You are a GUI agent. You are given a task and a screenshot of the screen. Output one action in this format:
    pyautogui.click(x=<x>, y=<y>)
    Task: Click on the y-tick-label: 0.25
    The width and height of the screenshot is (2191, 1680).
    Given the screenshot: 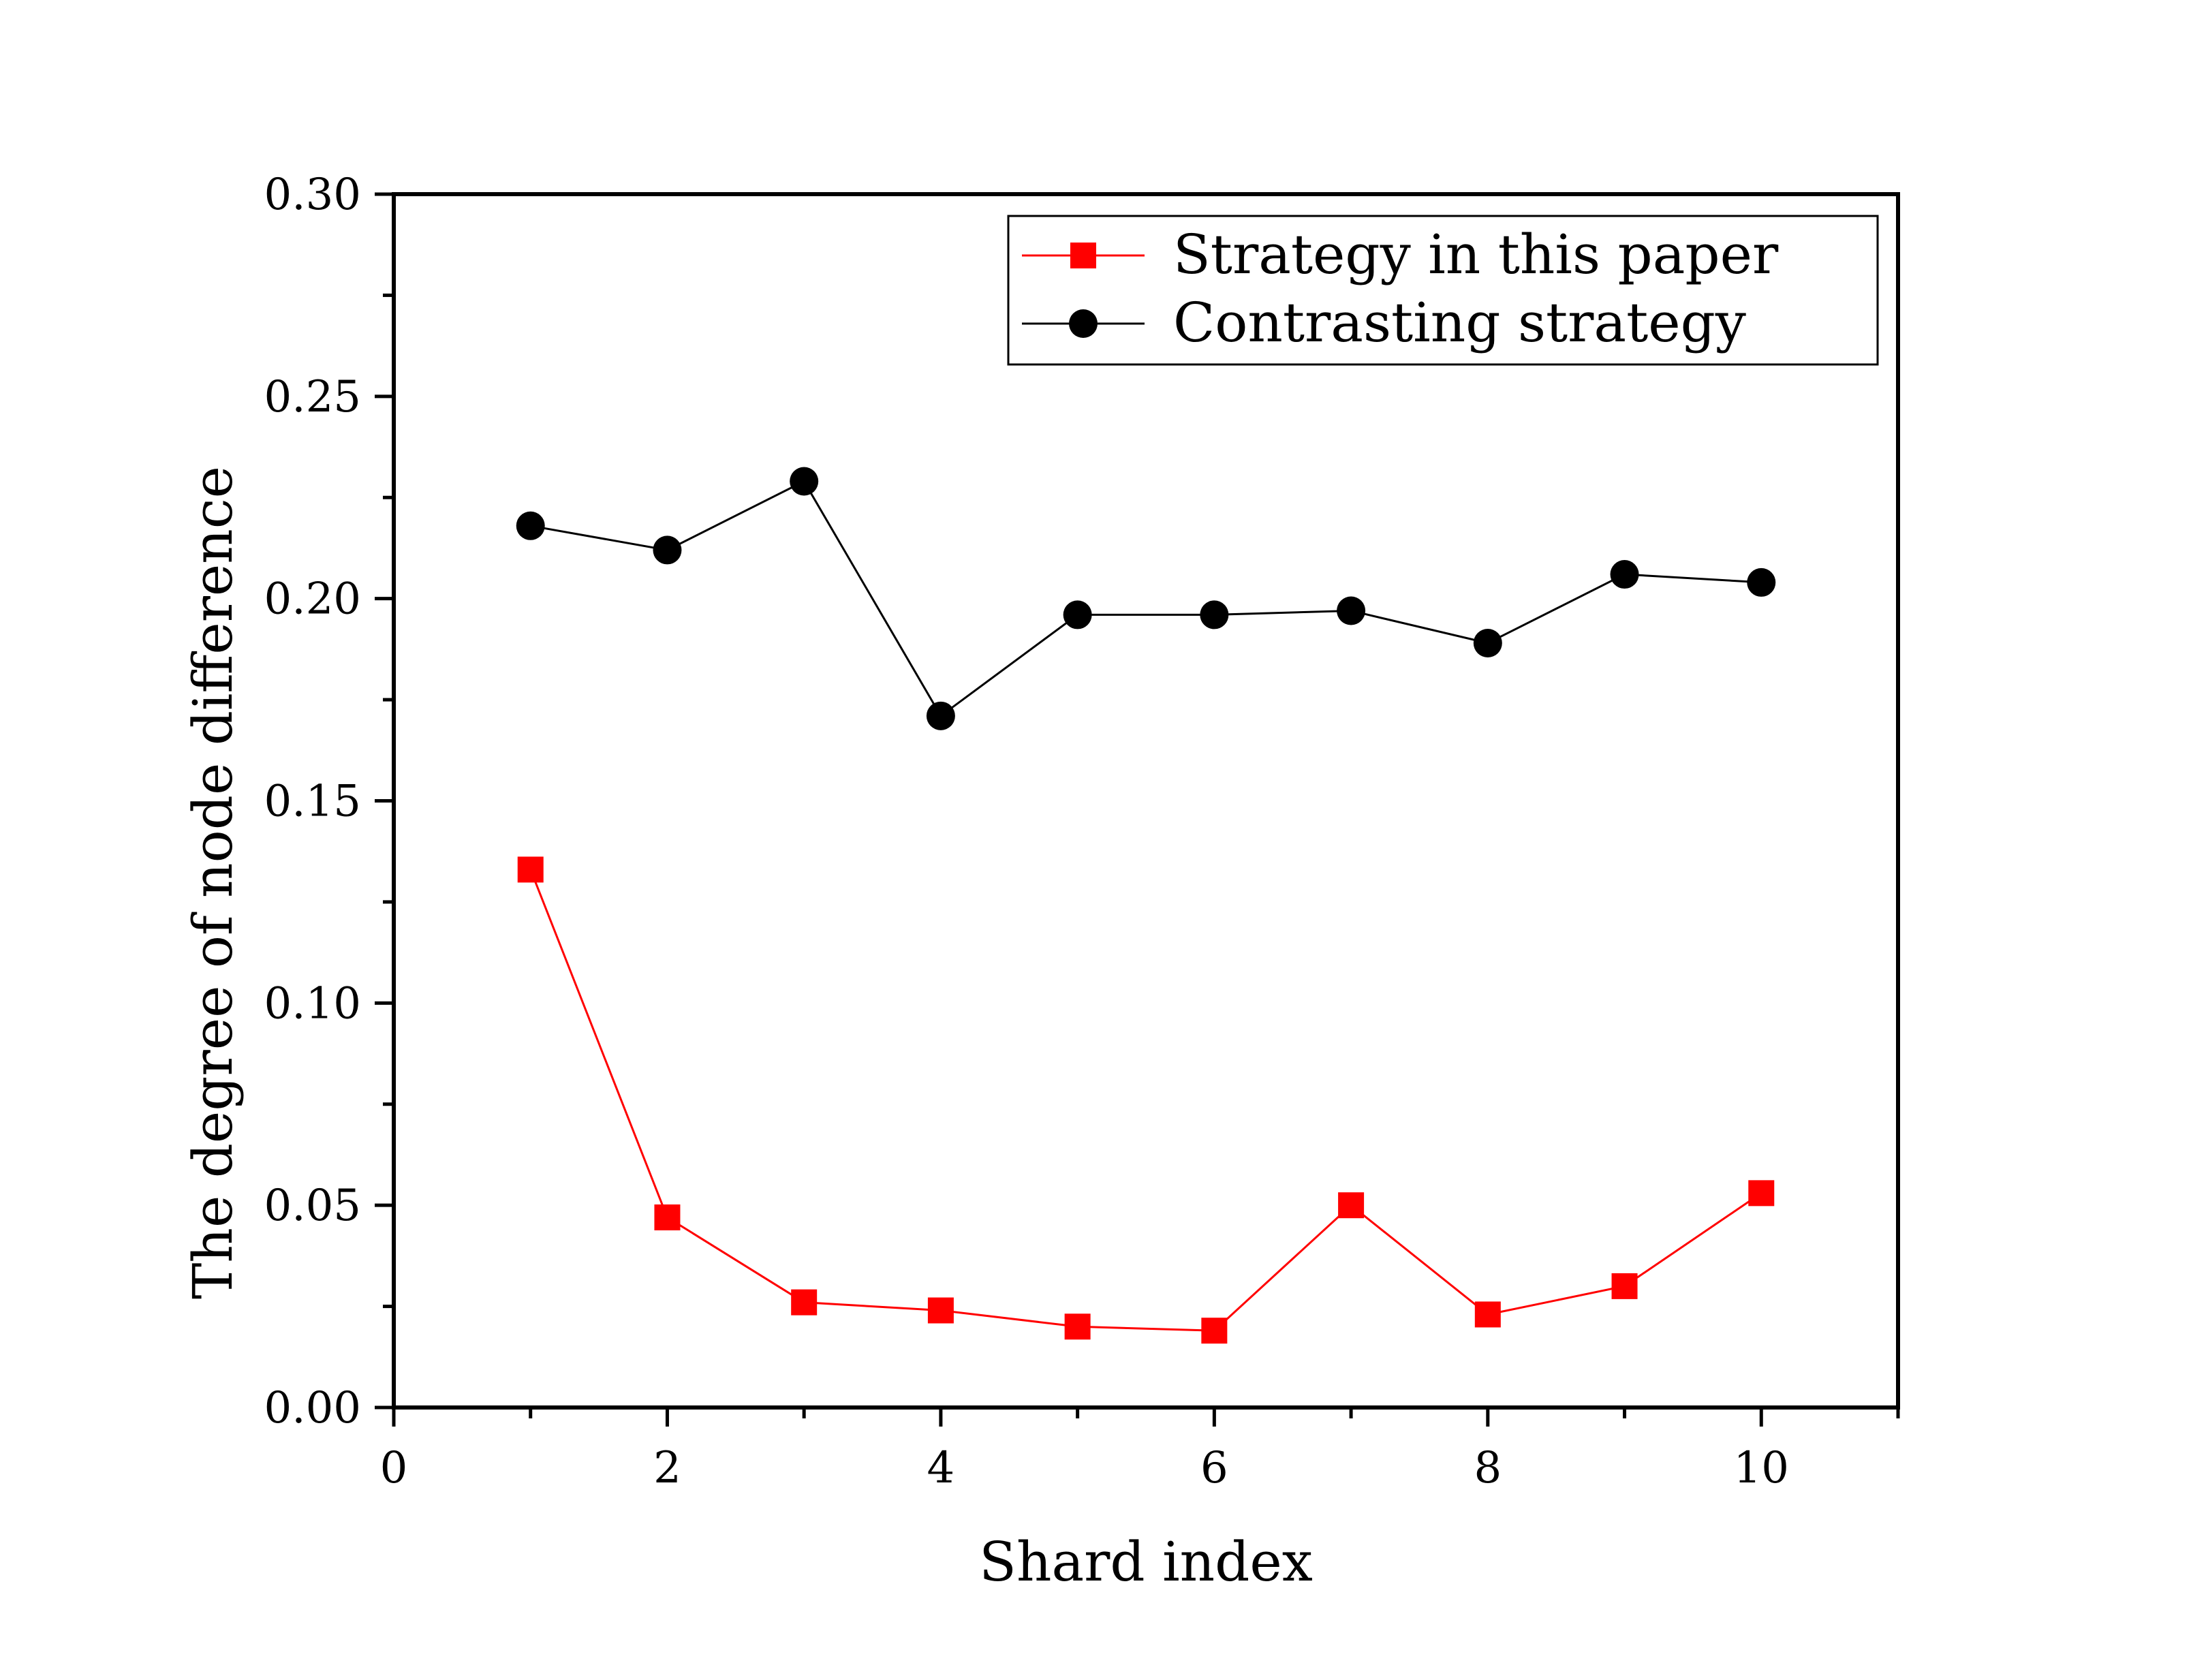 What is the action you would take?
    pyautogui.click(x=313, y=397)
    